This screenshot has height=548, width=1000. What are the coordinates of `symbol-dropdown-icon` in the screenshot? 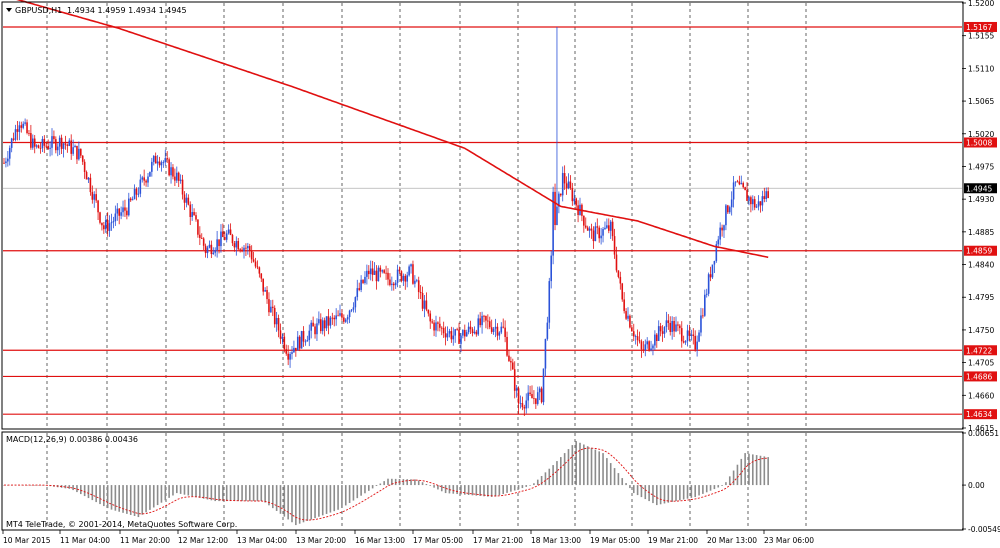 It's located at (9, 10).